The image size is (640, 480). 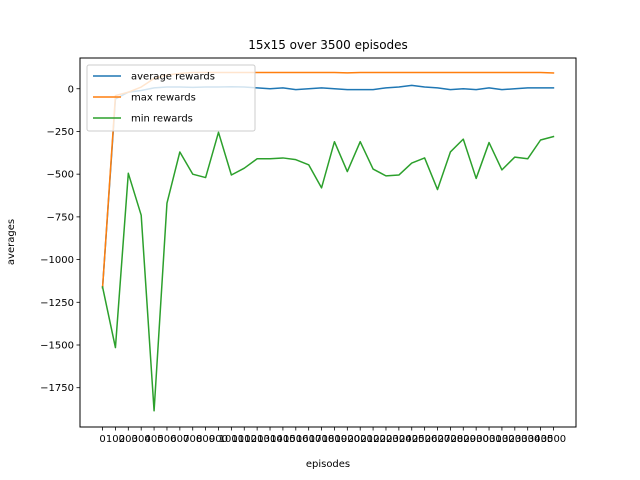 I want to click on x-tick-label: 2600, so click(x=437, y=439).